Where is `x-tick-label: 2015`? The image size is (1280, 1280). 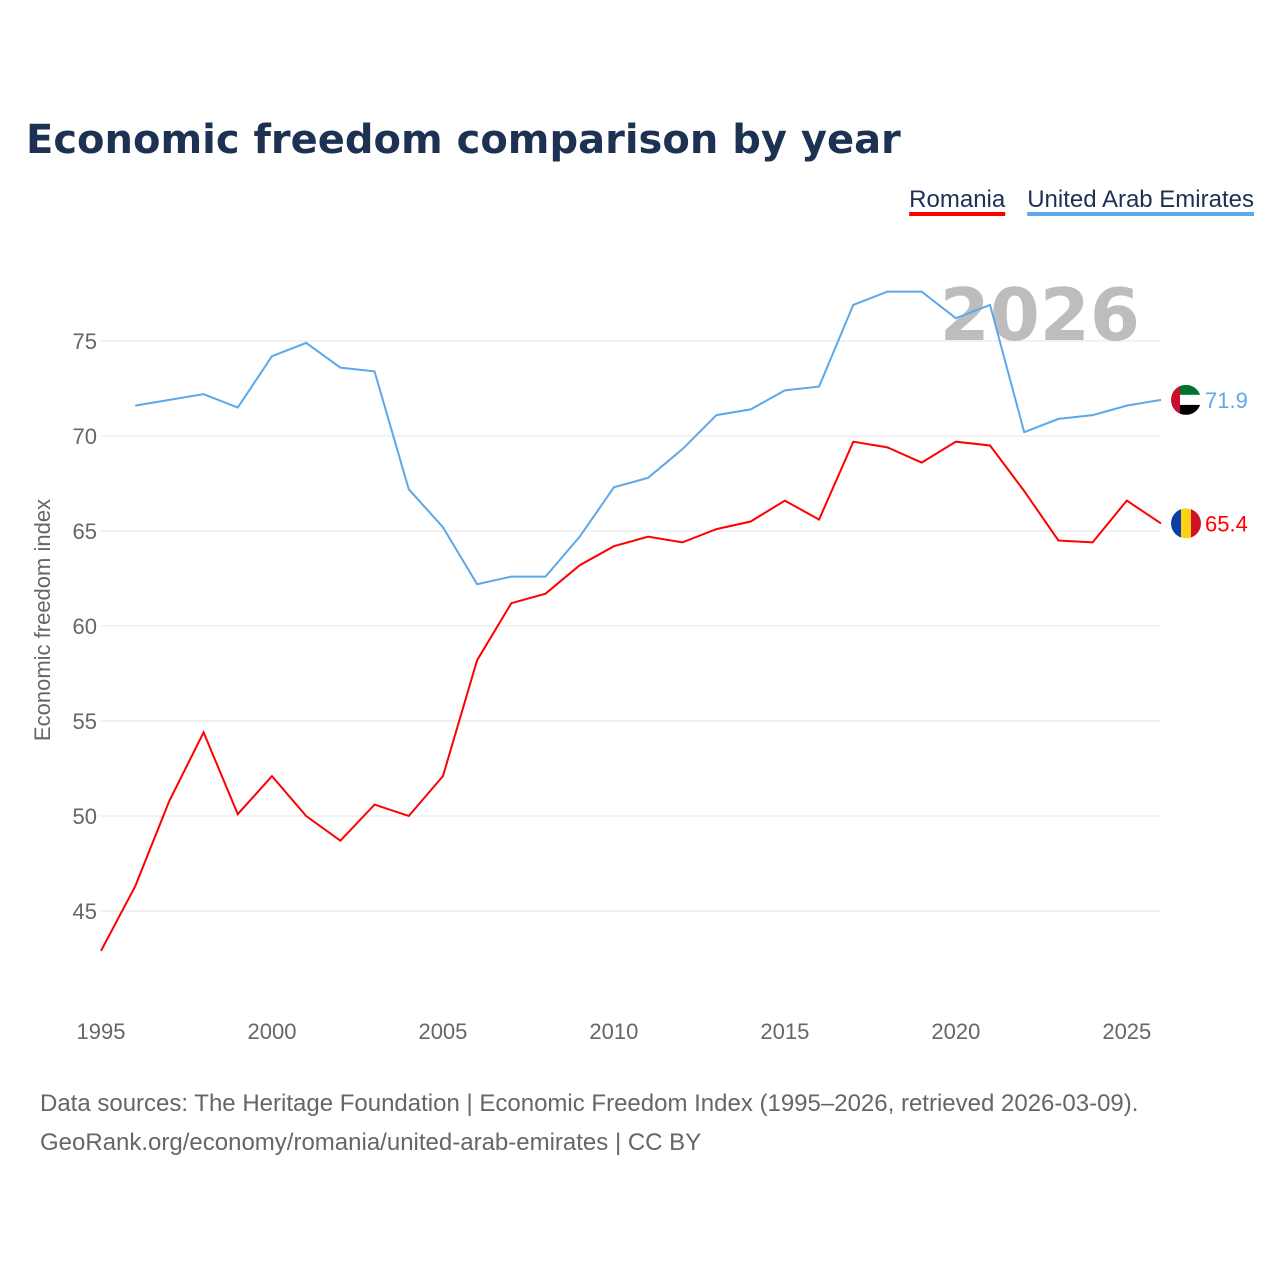 x-tick-label: 2015 is located at coordinates (784, 1031).